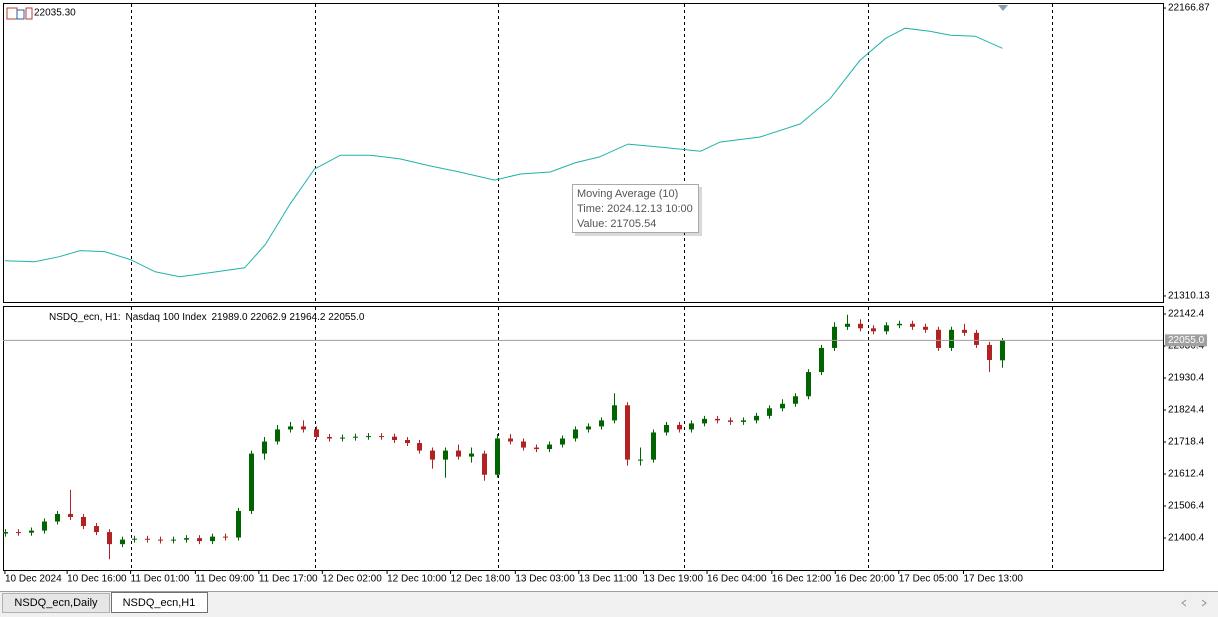 The height and width of the screenshot is (617, 1218). What do you see at coordinates (307, 317) in the screenshot?
I see `low: 21964.2` at bounding box center [307, 317].